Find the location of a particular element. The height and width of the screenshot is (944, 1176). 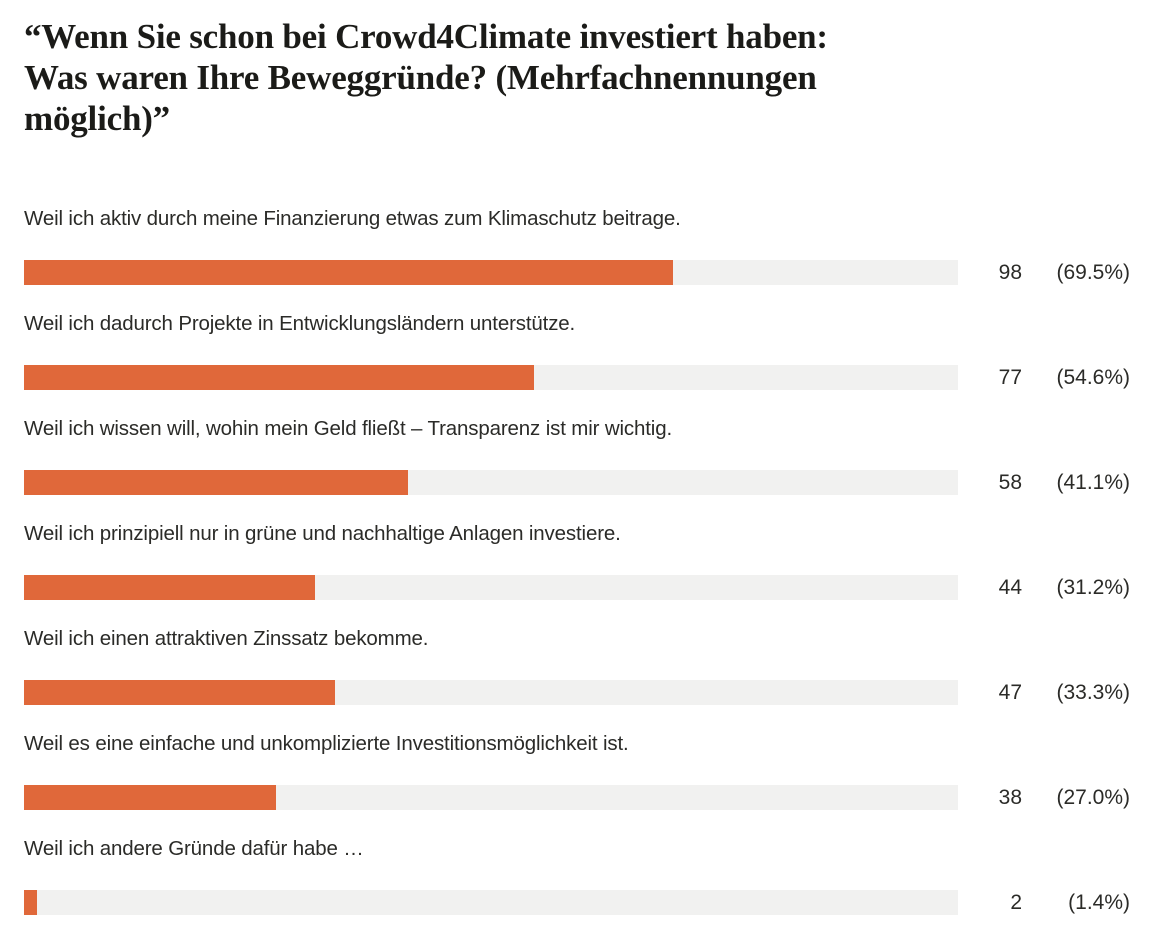

bar-count-value: 2 is located at coordinates (1016, 902).